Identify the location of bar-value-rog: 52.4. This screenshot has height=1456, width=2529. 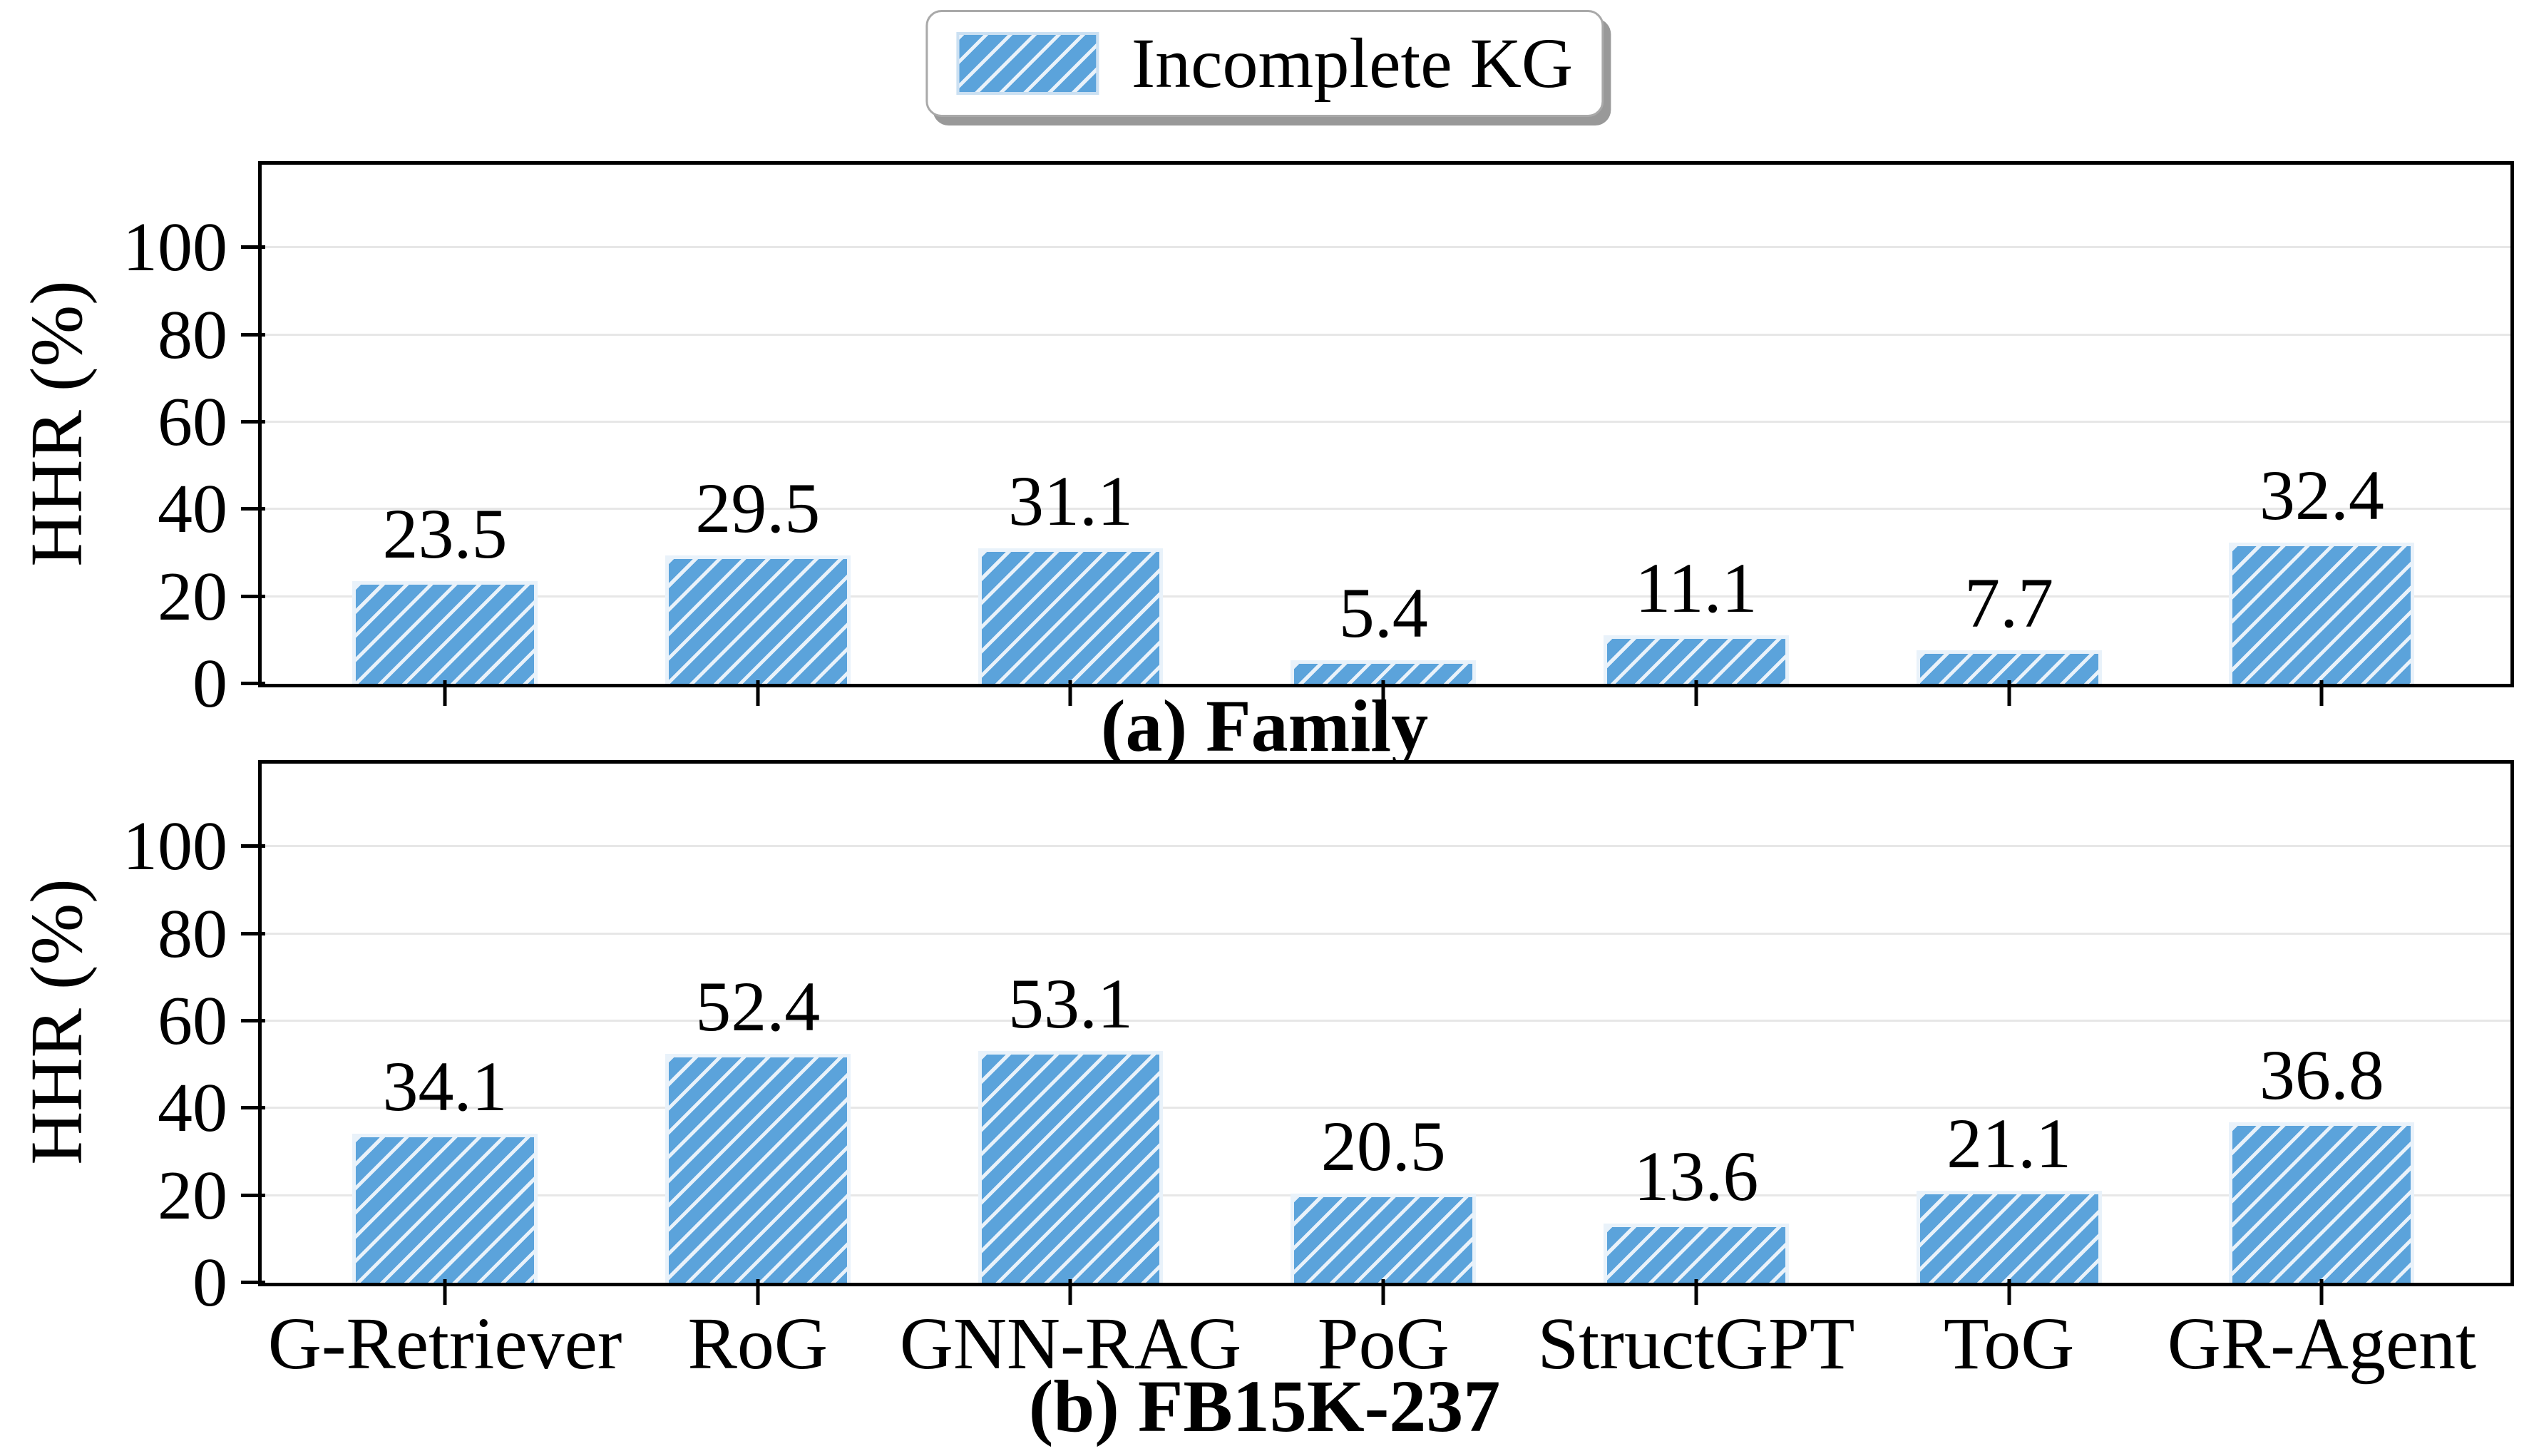
(758, 1007).